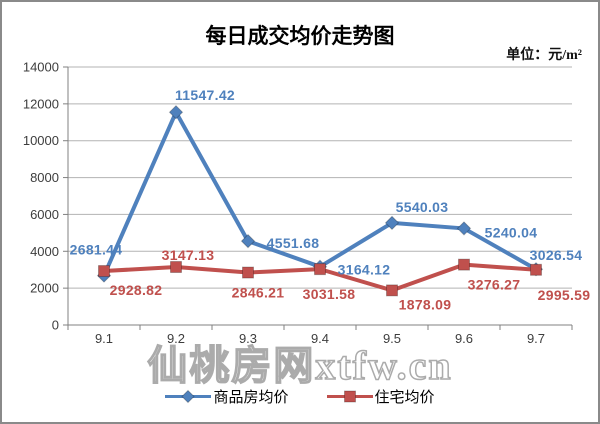 This screenshot has width=600, height=424. I want to click on x-axis-label: 9.1, so click(104, 338).